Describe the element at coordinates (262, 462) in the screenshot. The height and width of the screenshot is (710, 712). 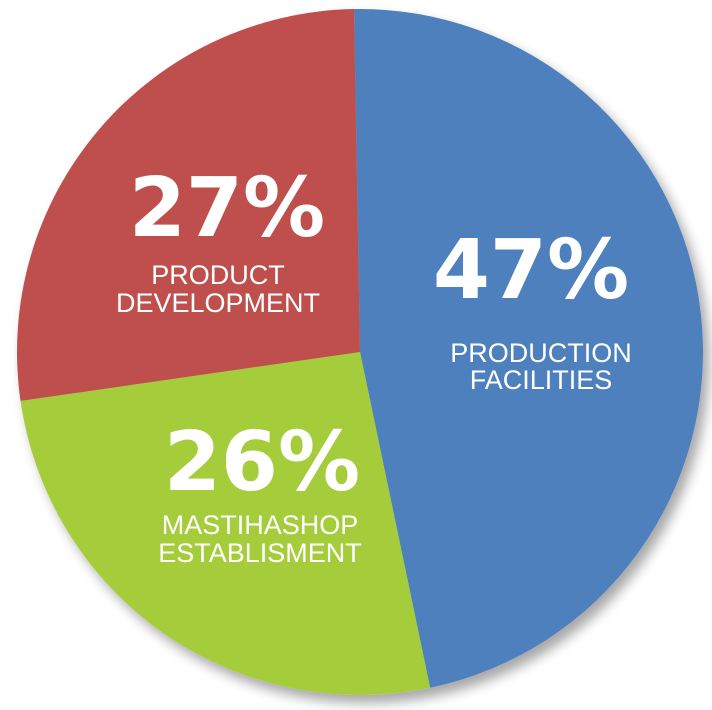
I see `percent-label-mastihashop-establisment: 26%` at that location.